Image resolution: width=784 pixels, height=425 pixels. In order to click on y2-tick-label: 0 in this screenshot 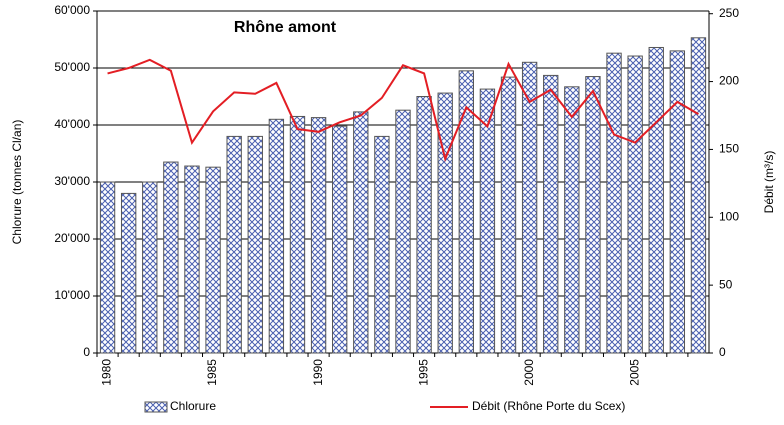, I will do `click(722, 352)`.